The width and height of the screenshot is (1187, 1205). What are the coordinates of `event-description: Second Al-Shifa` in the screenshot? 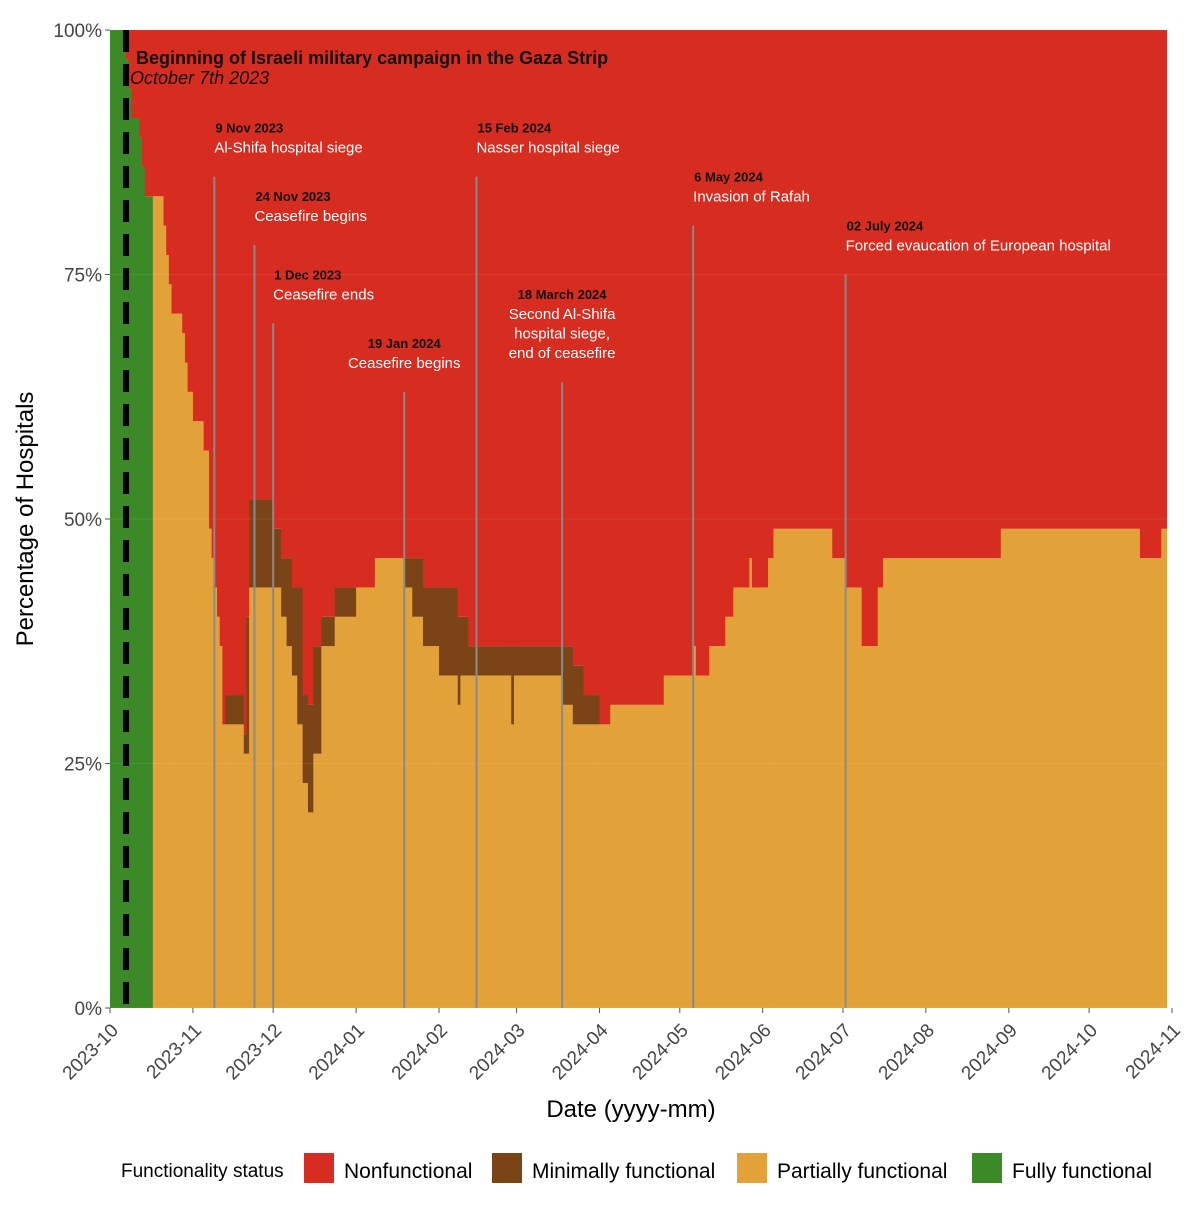 It's located at (562, 314).